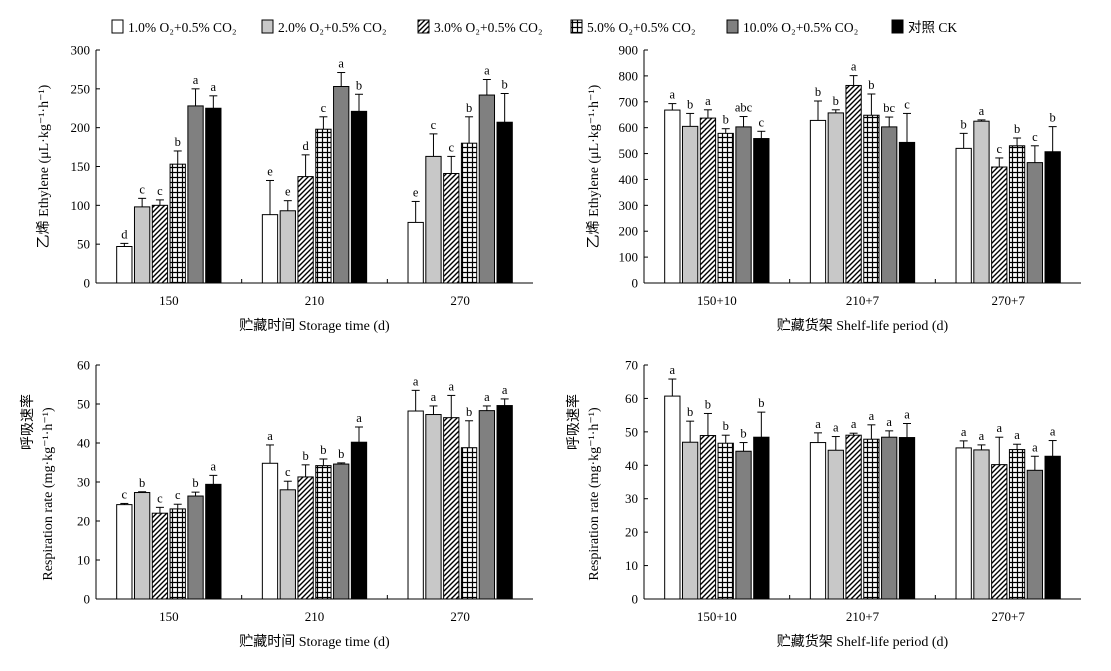  I want to click on y-tick-label: 70, so click(631, 365).